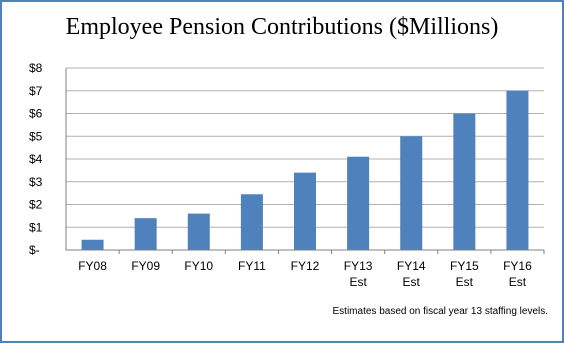 Image resolution: width=564 pixels, height=343 pixels. What do you see at coordinates (34, 250) in the screenshot?
I see `y-tick-label: $-` at bounding box center [34, 250].